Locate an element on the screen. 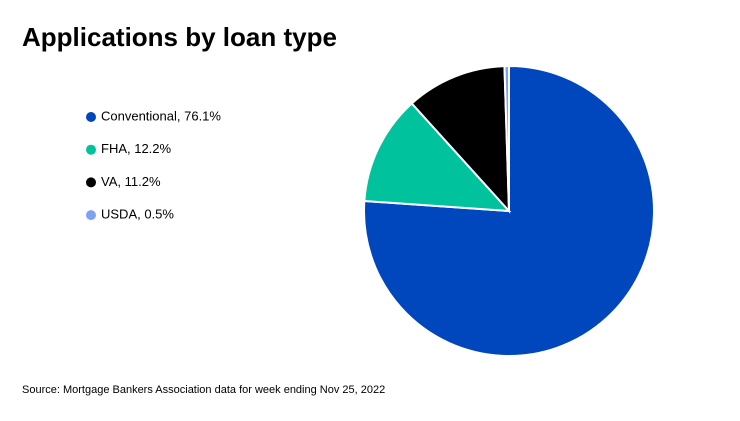 Image resolution: width=740 pixels, height=421 pixels. legend-label: FHA, 12.2% is located at coordinates (136, 148).